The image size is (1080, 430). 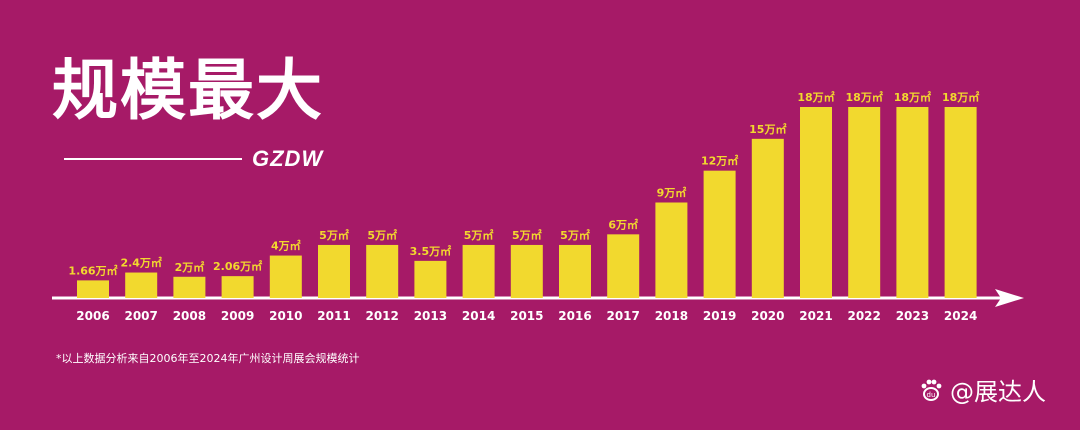 What do you see at coordinates (671, 250) in the screenshot?
I see `bar-2018` at bounding box center [671, 250].